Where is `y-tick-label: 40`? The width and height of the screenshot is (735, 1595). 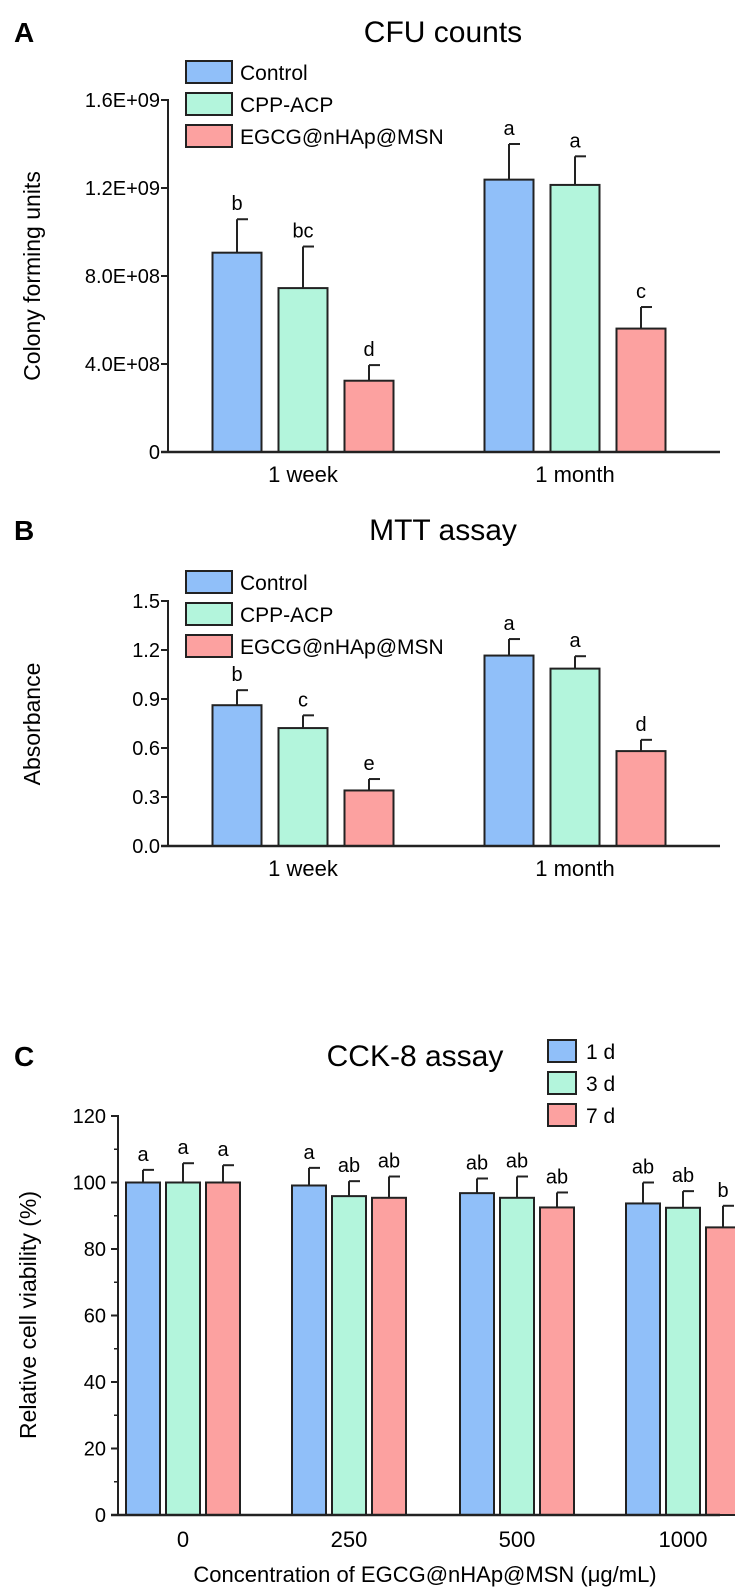 y-tick-label: 40 is located at coordinates (95, 1383).